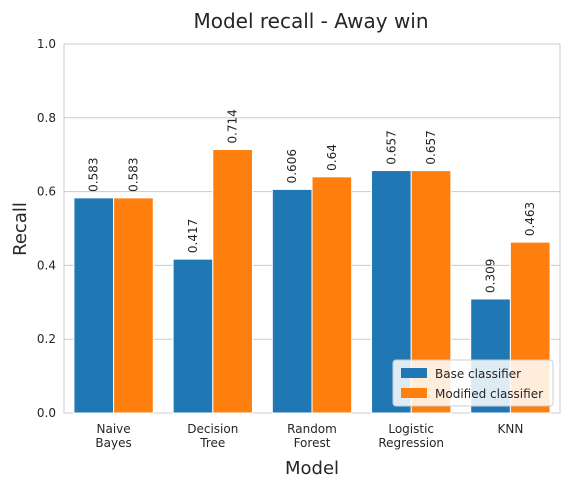  I want to click on data-label: 0.463, so click(530, 219).